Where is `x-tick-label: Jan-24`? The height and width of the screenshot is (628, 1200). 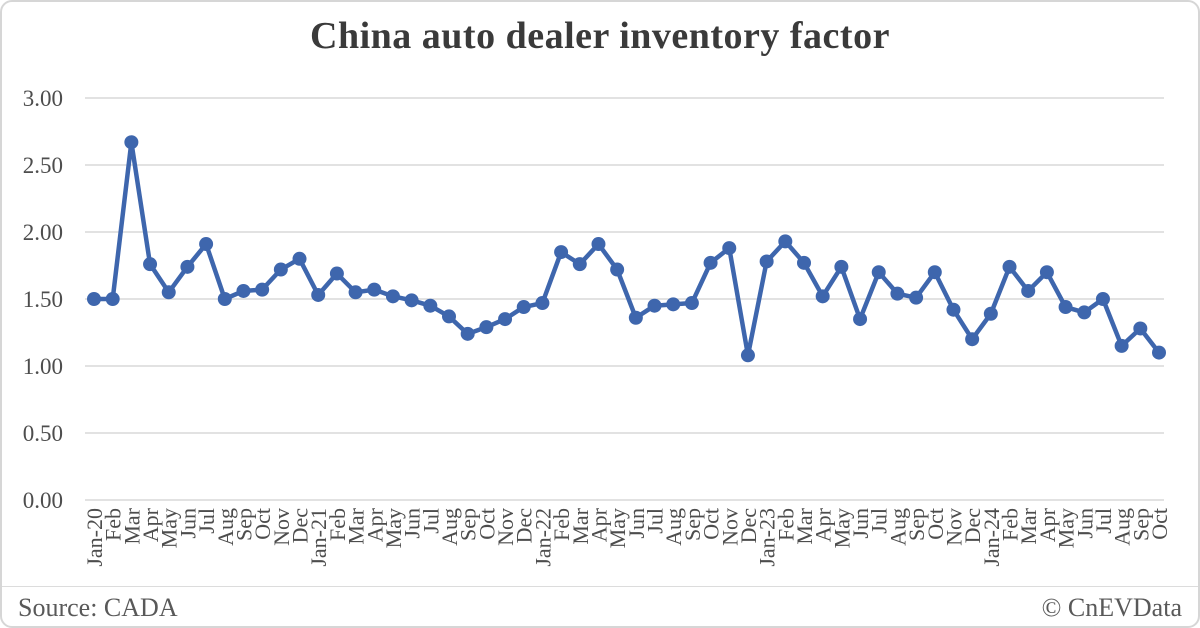
x-tick-label: Jan-24 is located at coordinates (991, 537).